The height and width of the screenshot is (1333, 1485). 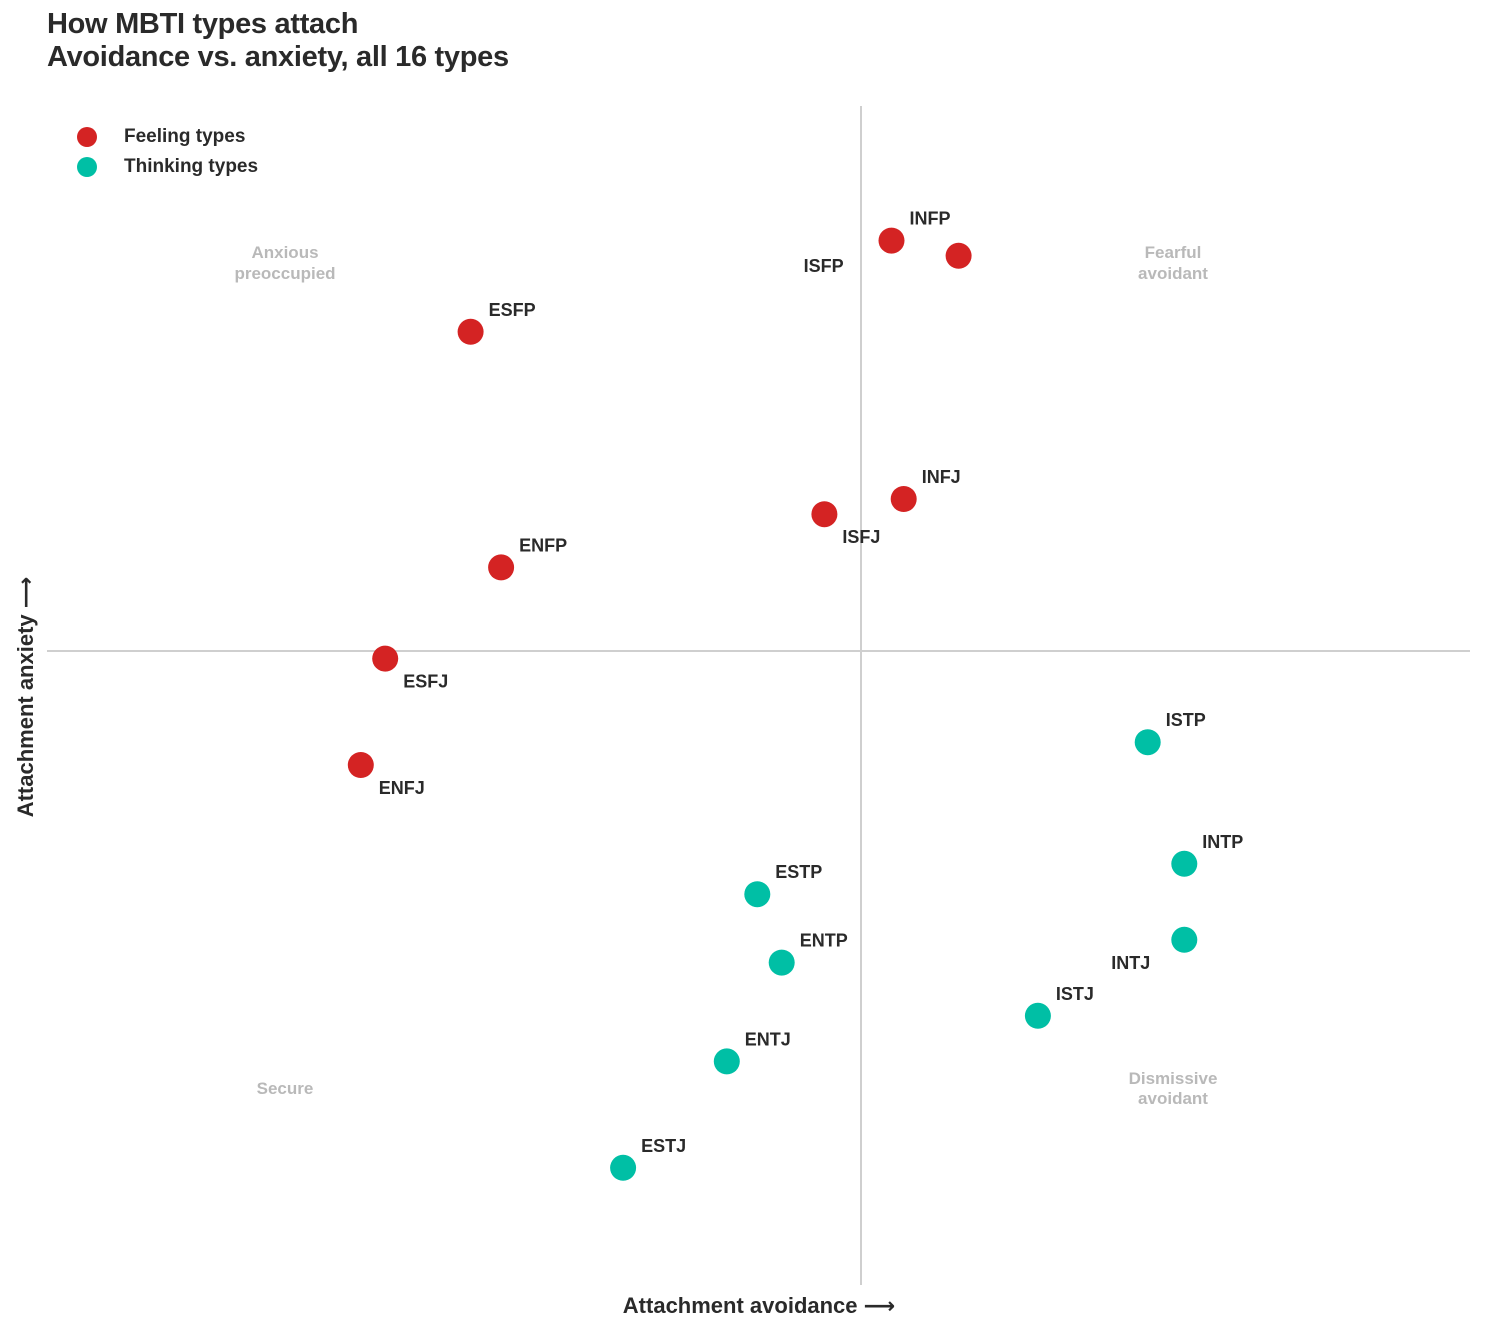 I want to click on point-isfj, so click(x=824, y=514).